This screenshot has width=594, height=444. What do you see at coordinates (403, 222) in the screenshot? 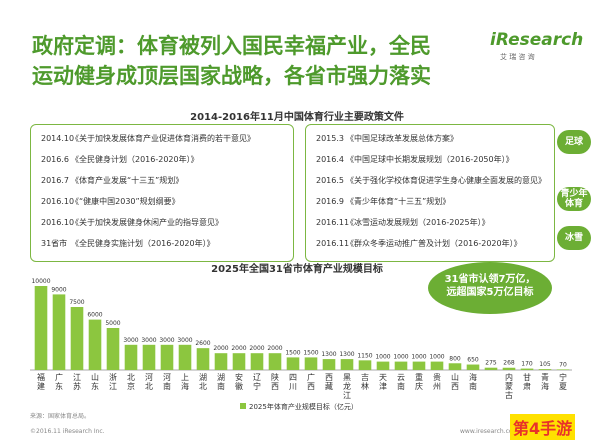
I see `policy-row: 2016.11《冰雪运动发展规划（2016-2025年）》` at bounding box center [403, 222].